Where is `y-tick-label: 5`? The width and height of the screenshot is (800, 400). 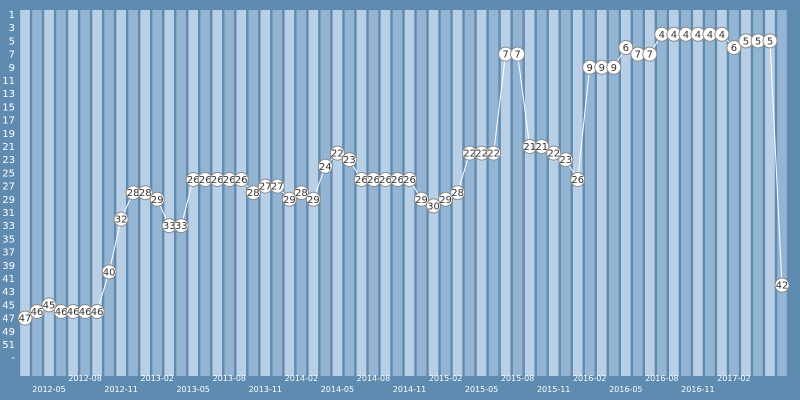 y-tick-label: 5 is located at coordinates (12, 41).